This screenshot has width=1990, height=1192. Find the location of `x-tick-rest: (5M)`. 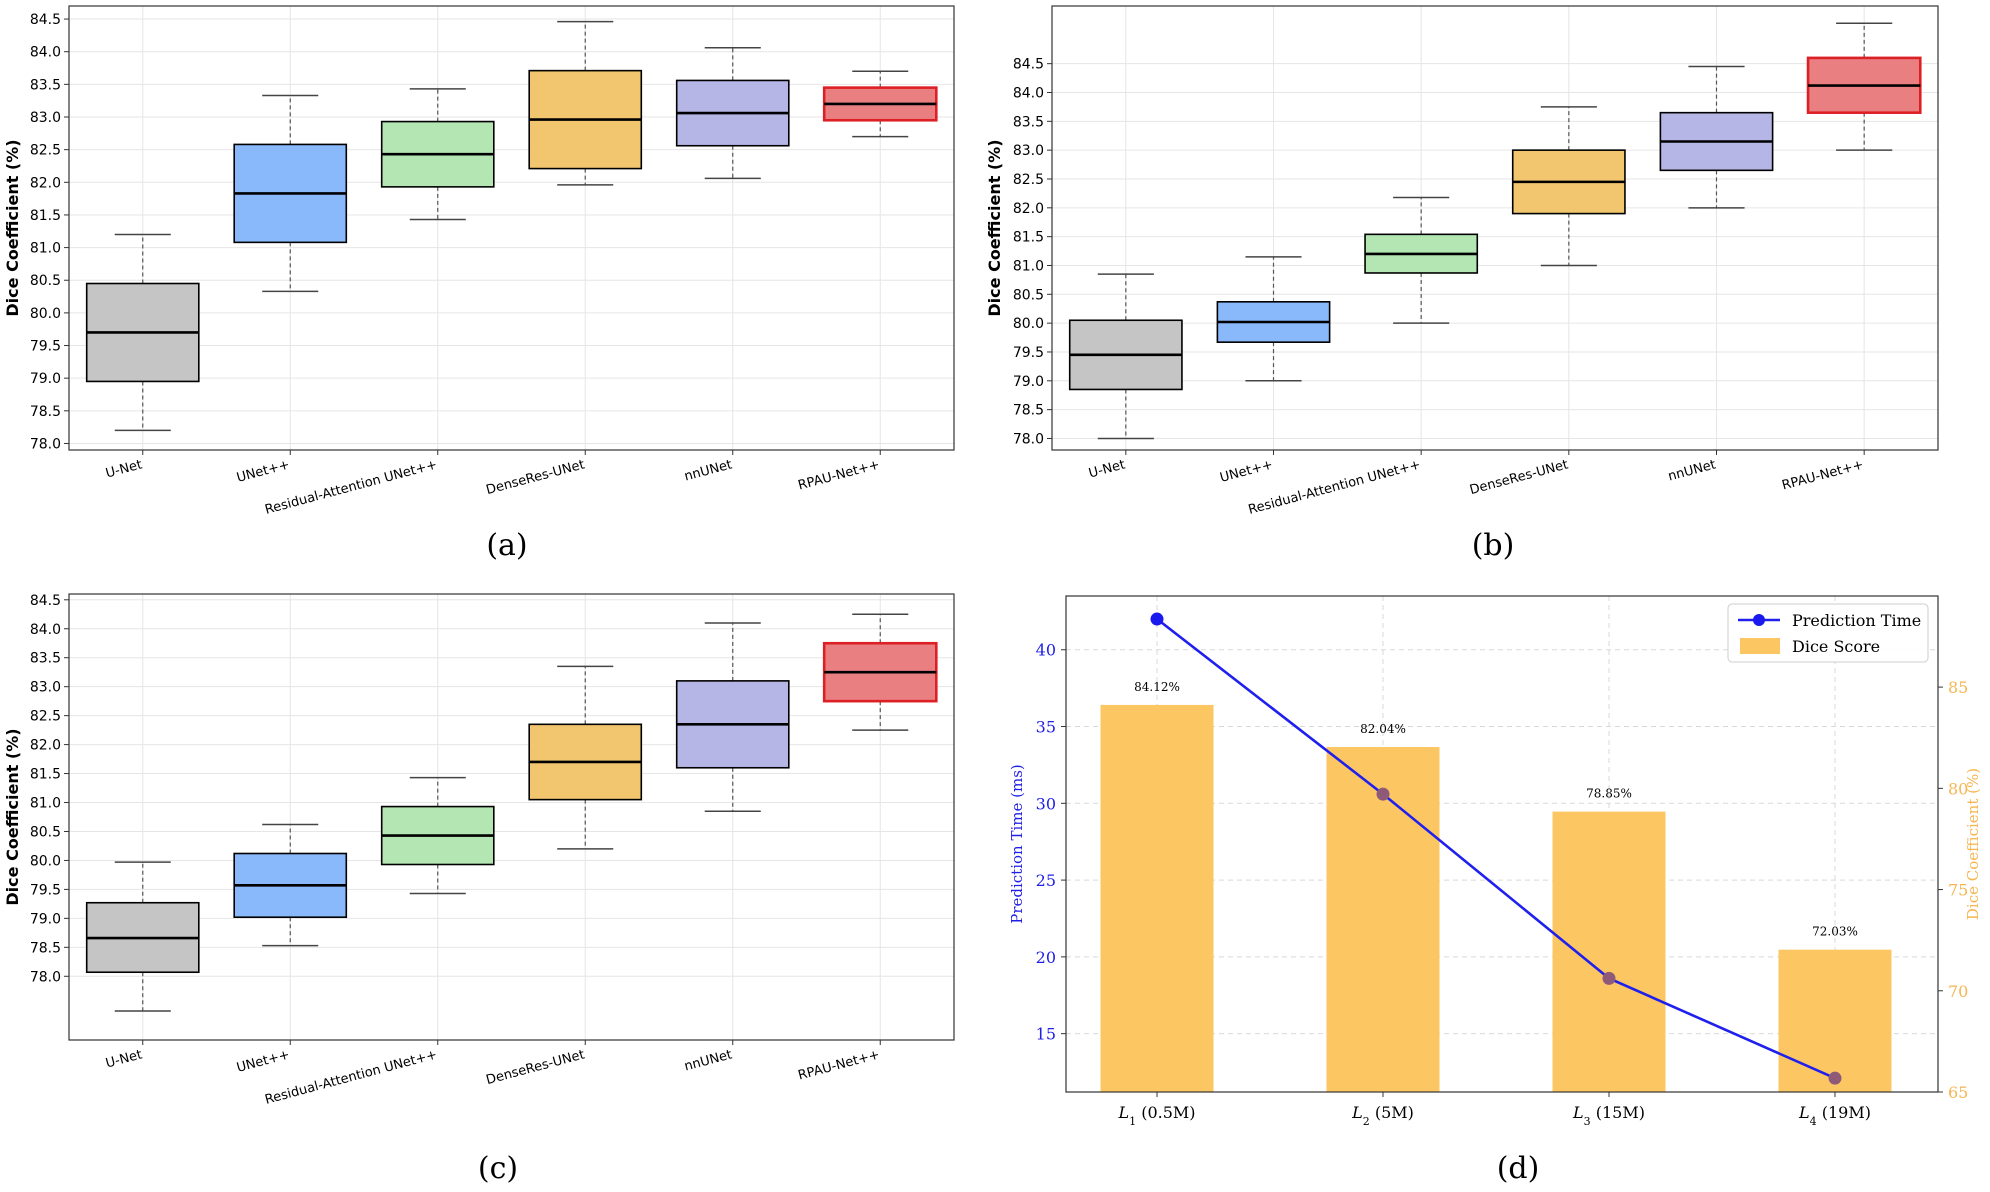

x-tick-rest: (5M) is located at coordinates (1392, 1112).